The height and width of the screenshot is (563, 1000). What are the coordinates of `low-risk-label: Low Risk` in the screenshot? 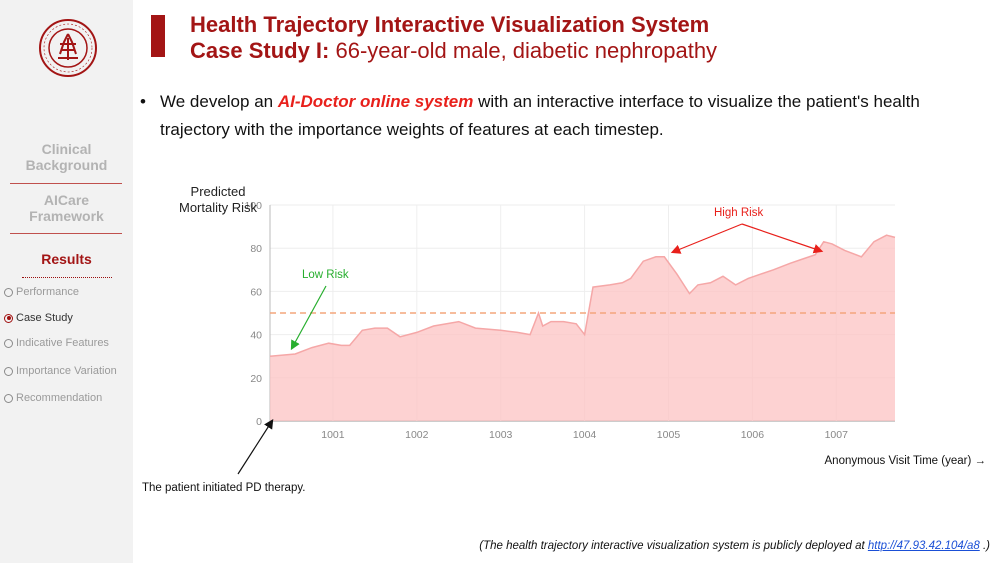 It's located at (325, 275).